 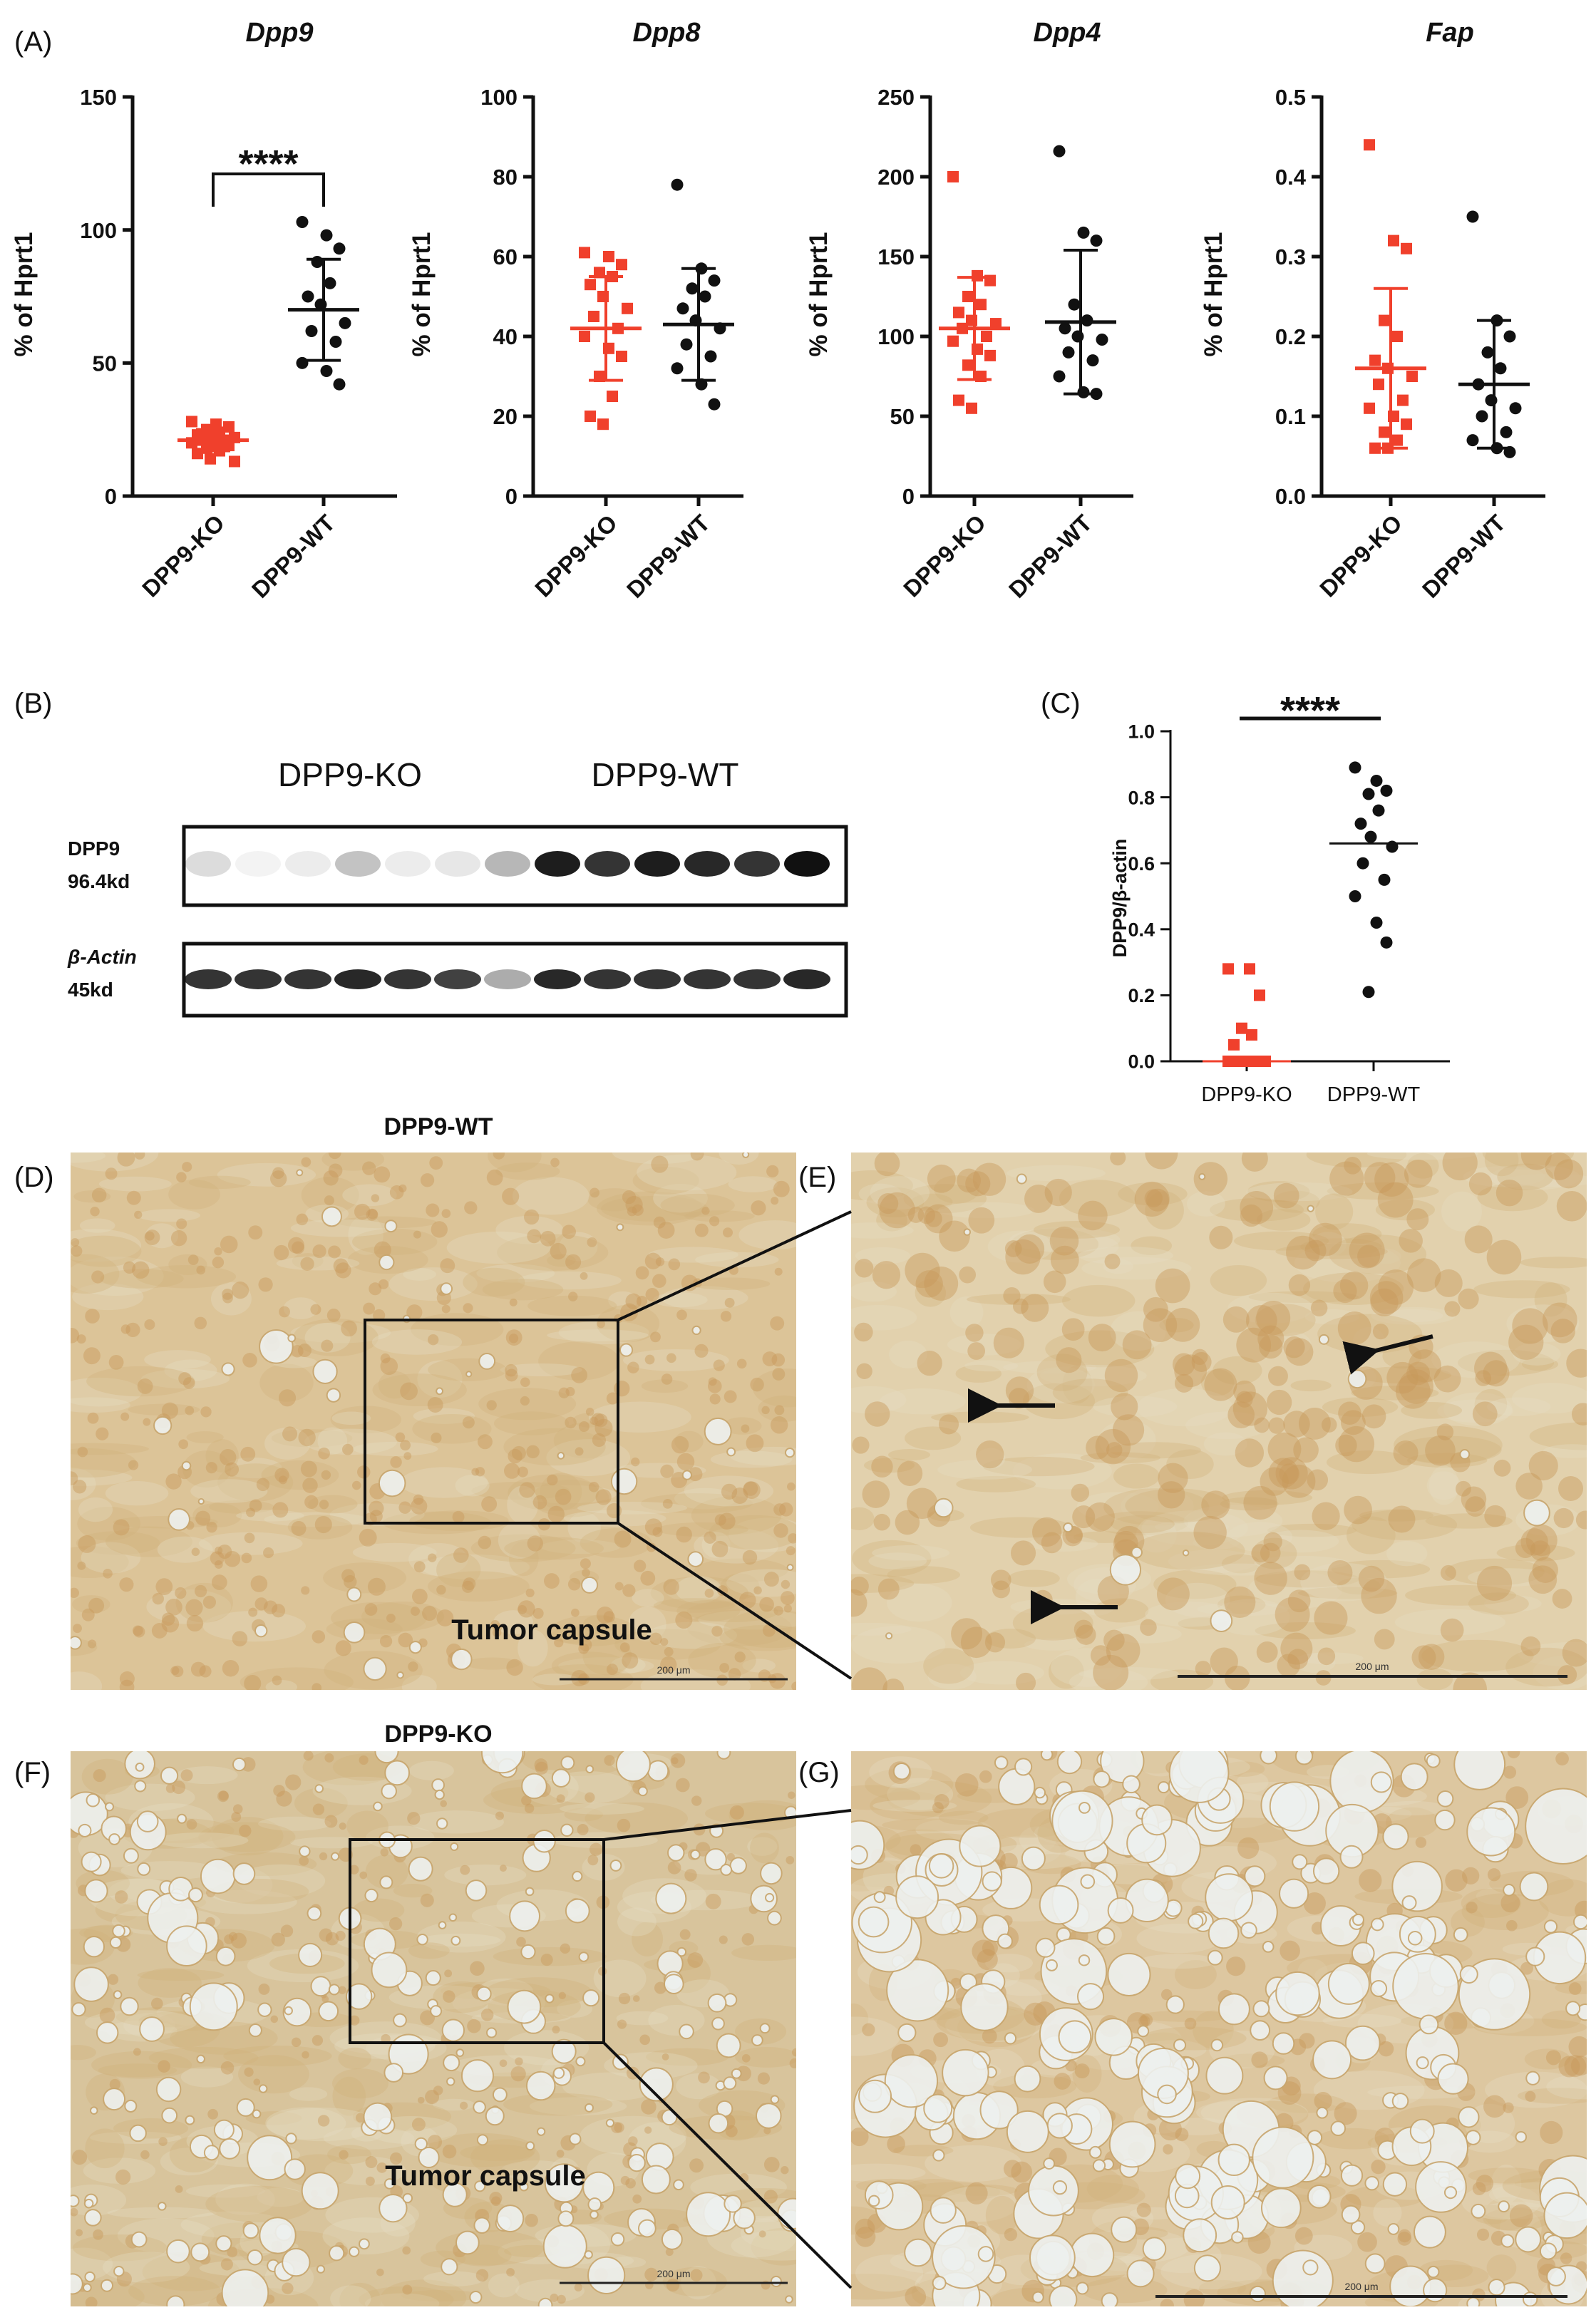 What do you see at coordinates (515, 921) in the screenshot?
I see `western-blot` at bounding box center [515, 921].